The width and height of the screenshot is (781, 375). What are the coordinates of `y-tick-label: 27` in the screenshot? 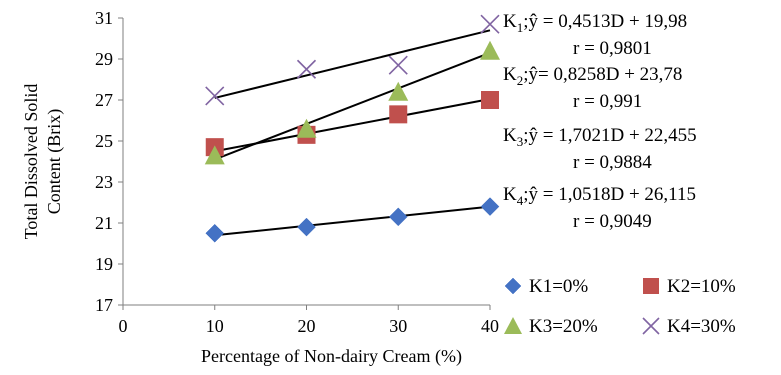 It's located at (104, 100).